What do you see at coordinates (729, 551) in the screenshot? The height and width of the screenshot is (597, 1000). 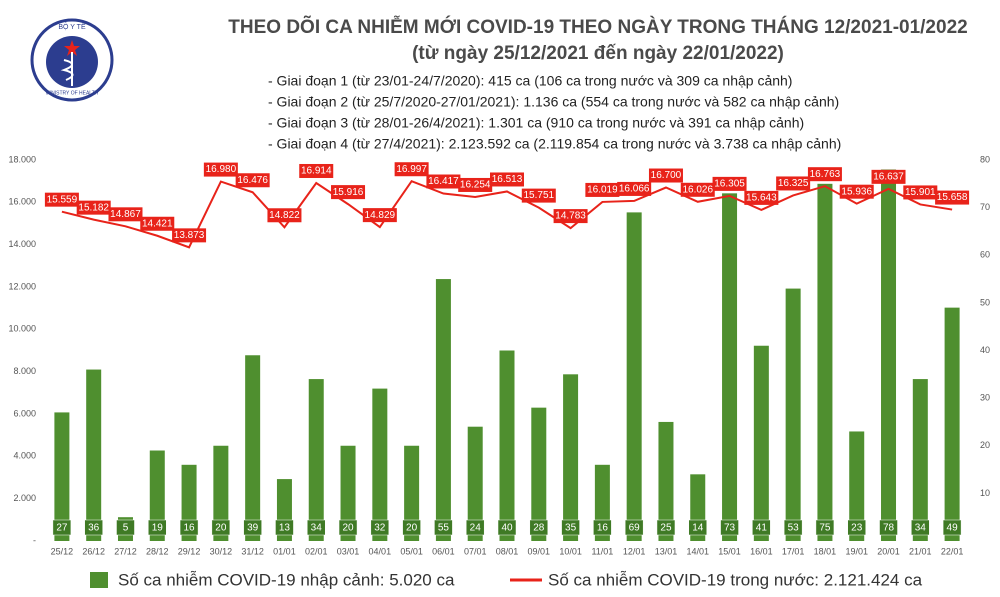 I see `x-tick-label: 15/01` at bounding box center [729, 551].